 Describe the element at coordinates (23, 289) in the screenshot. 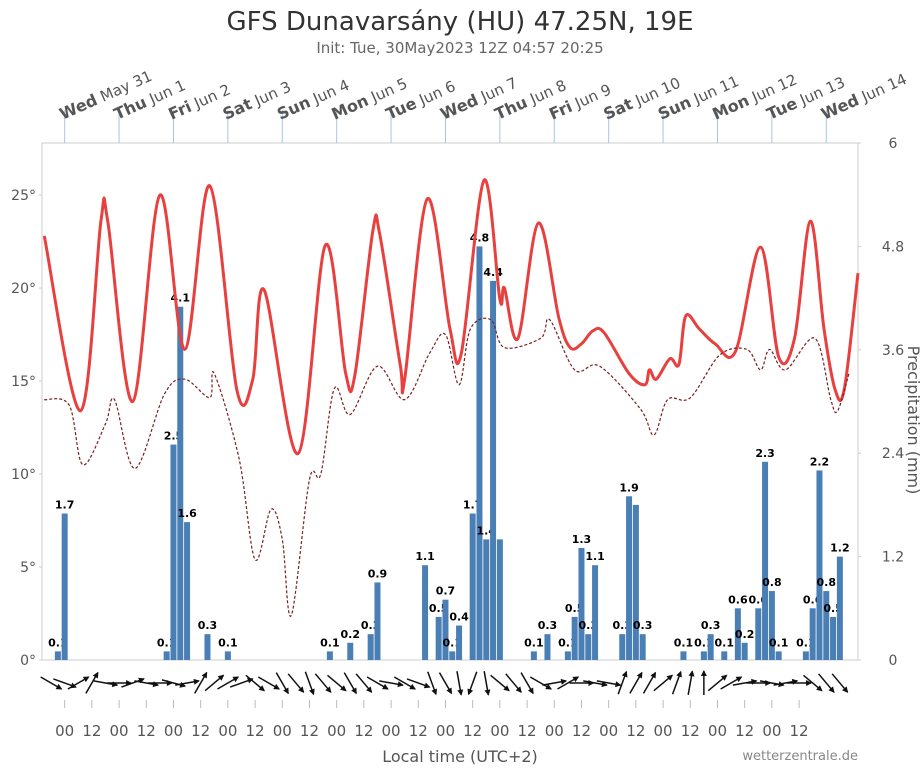

I see `y-tick-label: 20°` at that location.